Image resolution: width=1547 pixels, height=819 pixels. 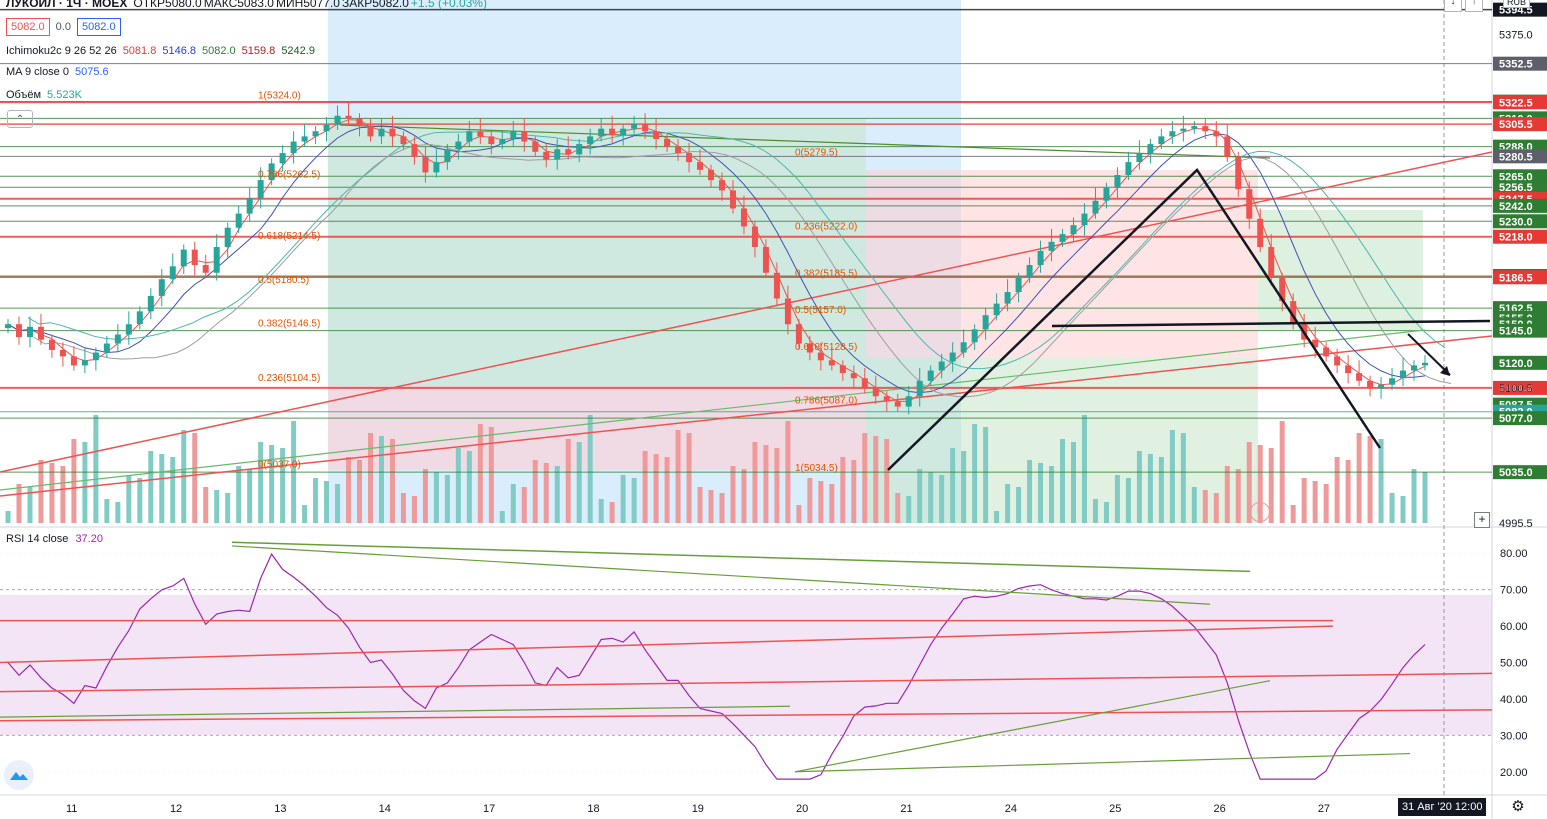 What do you see at coordinates (1474, 6) in the screenshot?
I see `scroll-up-button: ↑` at bounding box center [1474, 6].